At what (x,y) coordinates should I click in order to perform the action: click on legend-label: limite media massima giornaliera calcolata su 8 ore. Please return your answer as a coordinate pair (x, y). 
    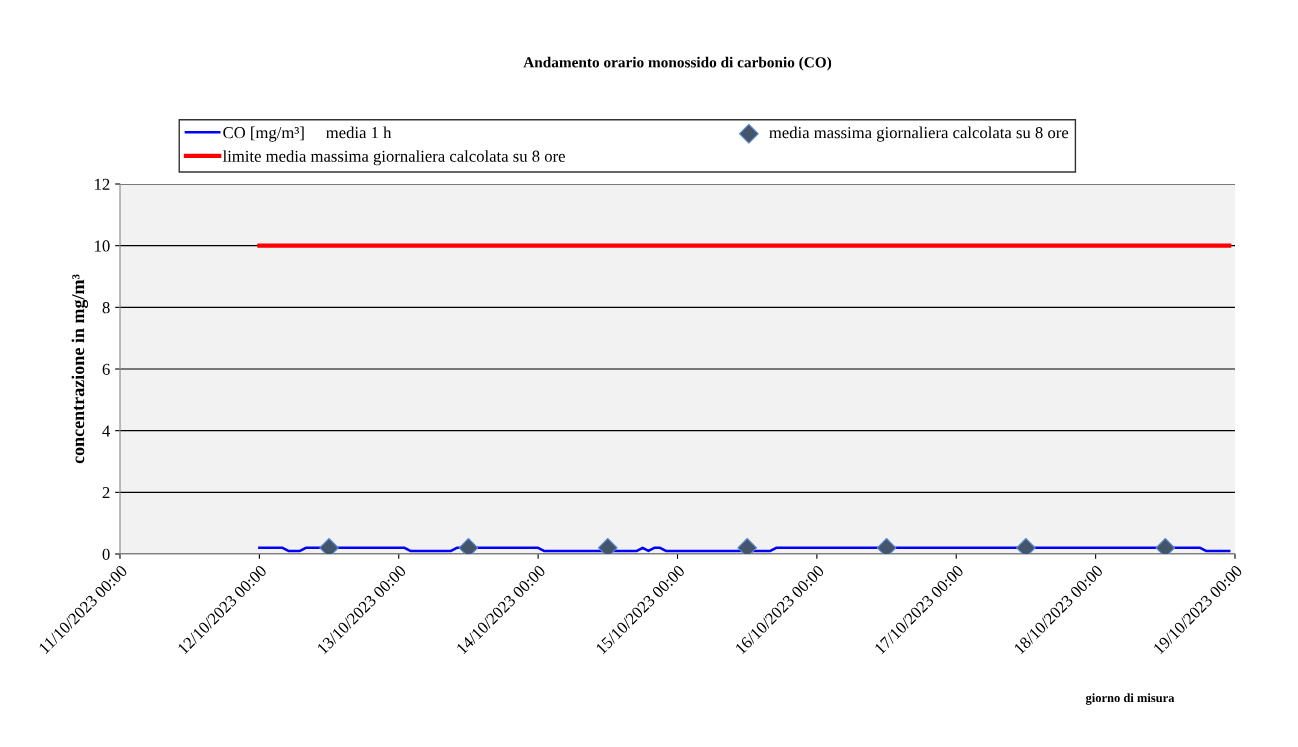
    Looking at the image, I should click on (393, 158).